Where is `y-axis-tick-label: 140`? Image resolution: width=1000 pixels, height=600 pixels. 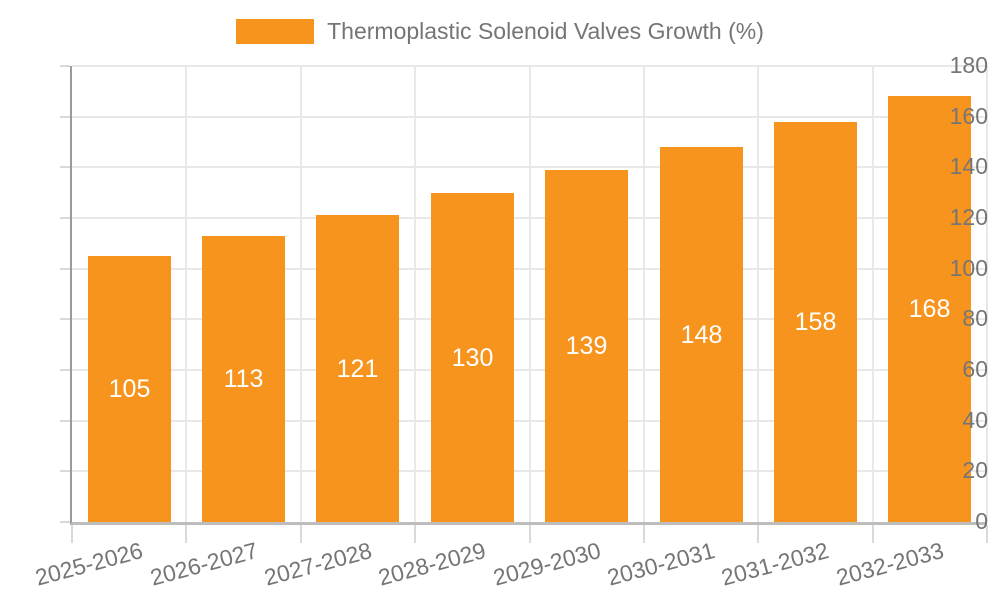
y-axis-tick-label: 140 is located at coordinates (968, 166).